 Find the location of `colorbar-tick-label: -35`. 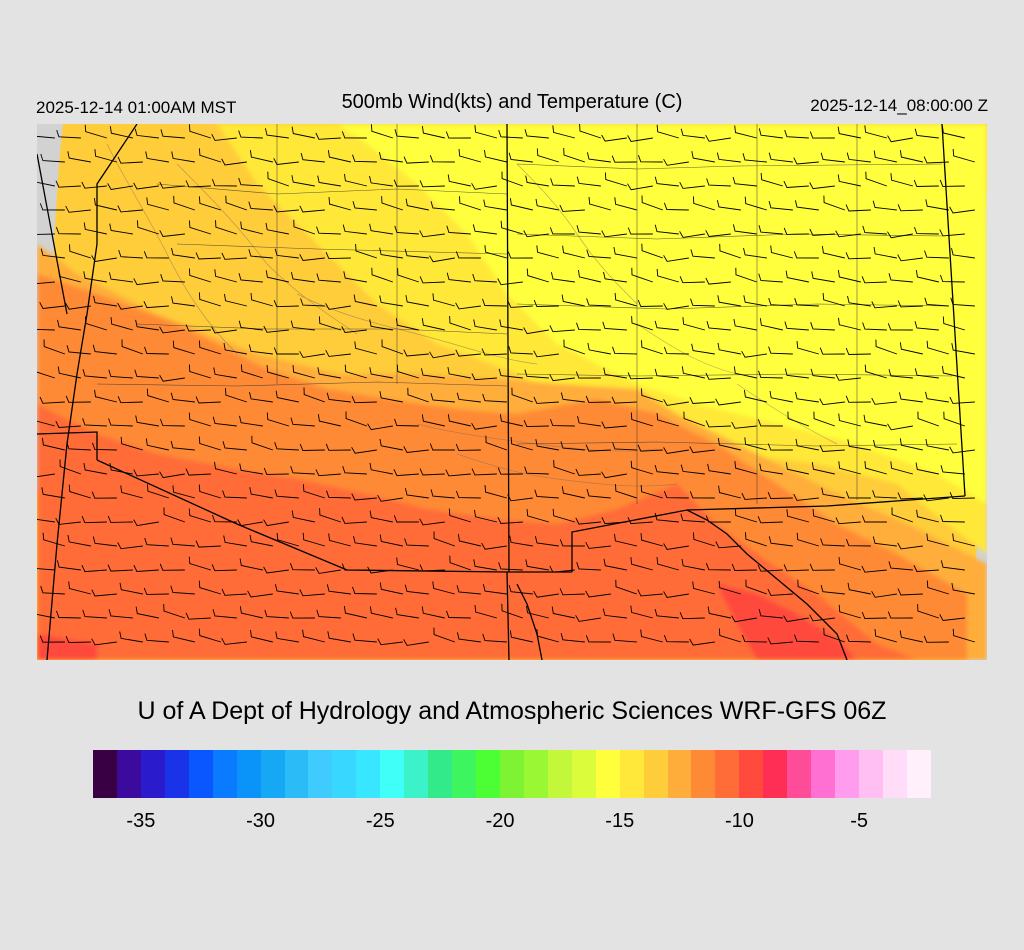

colorbar-tick-label: -35 is located at coordinates (141, 821).